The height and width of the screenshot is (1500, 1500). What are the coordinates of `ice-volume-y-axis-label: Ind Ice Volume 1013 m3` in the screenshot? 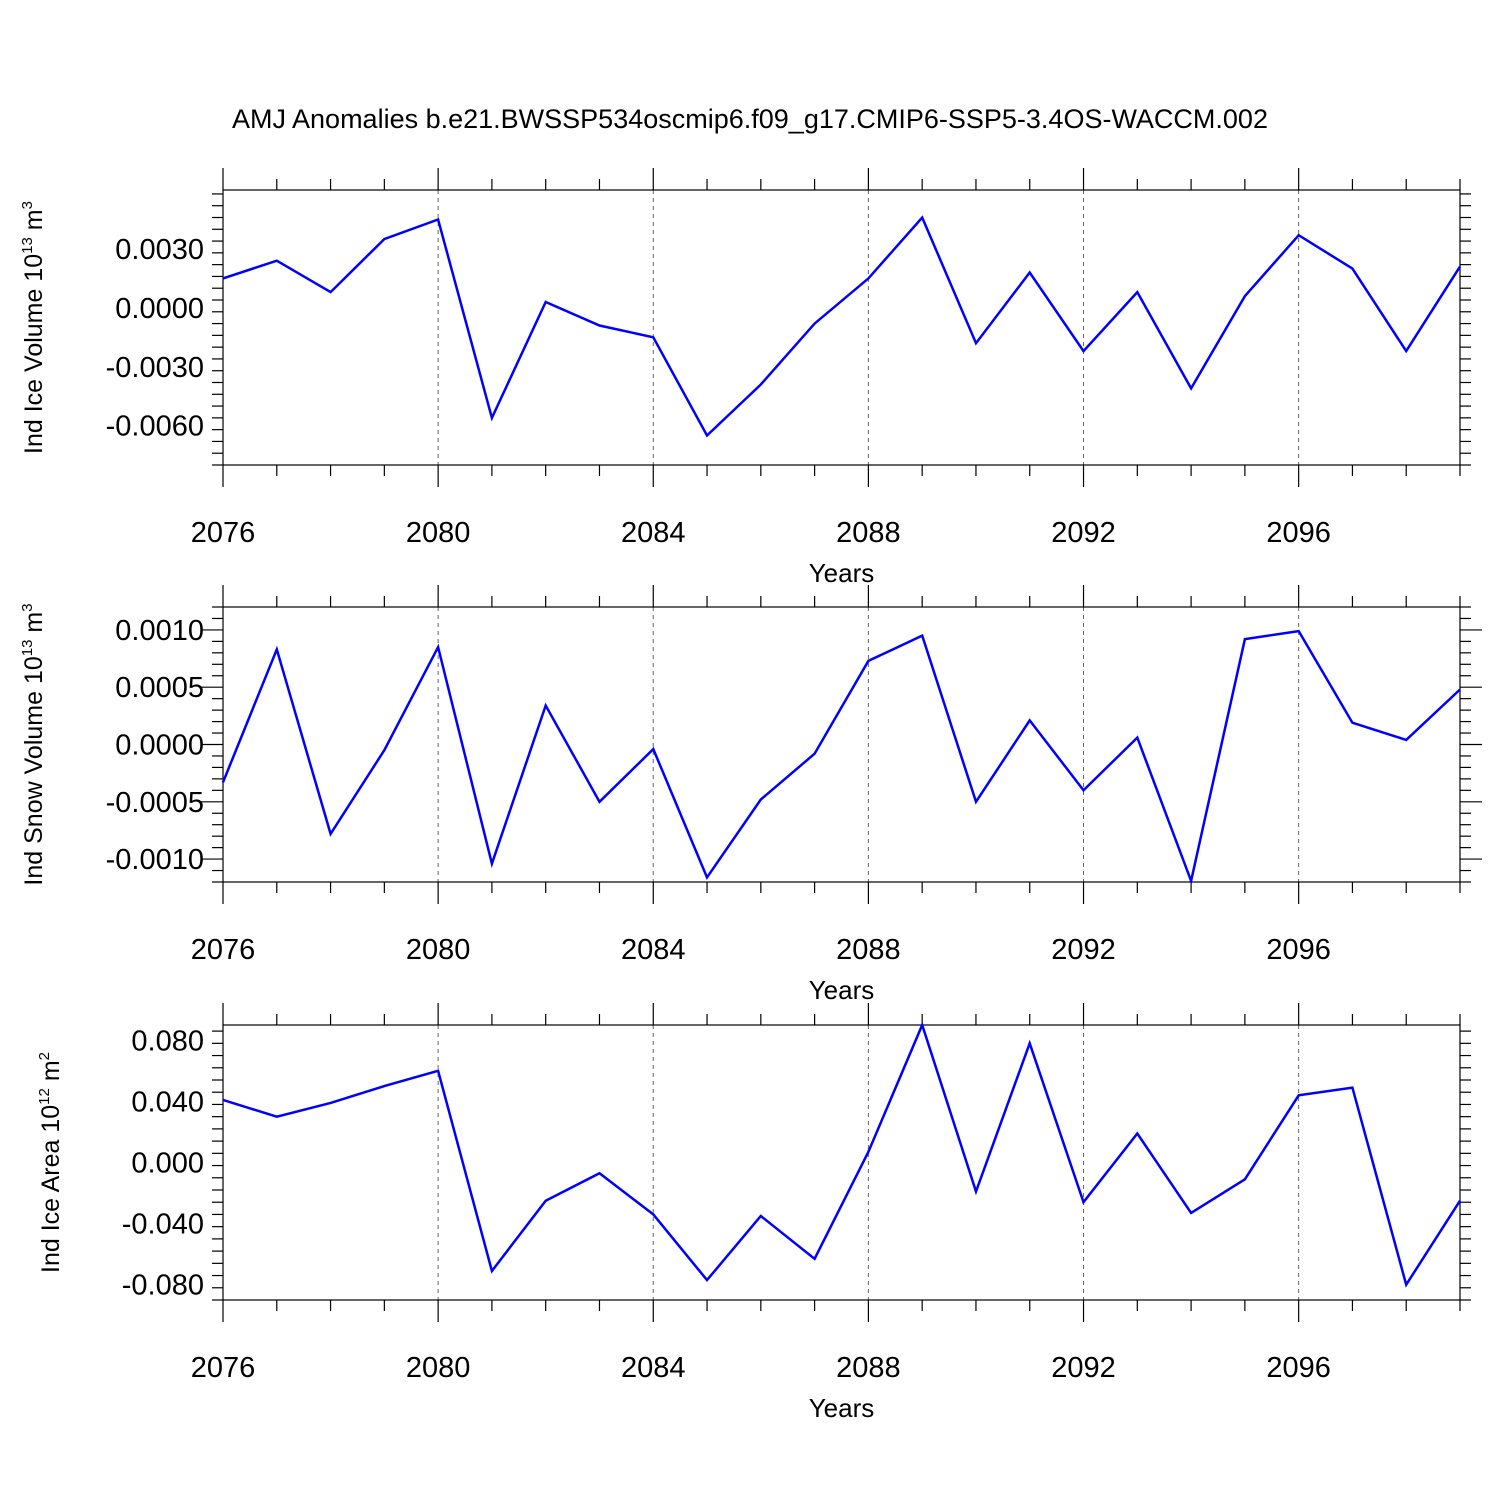 It's located at (33, 327).